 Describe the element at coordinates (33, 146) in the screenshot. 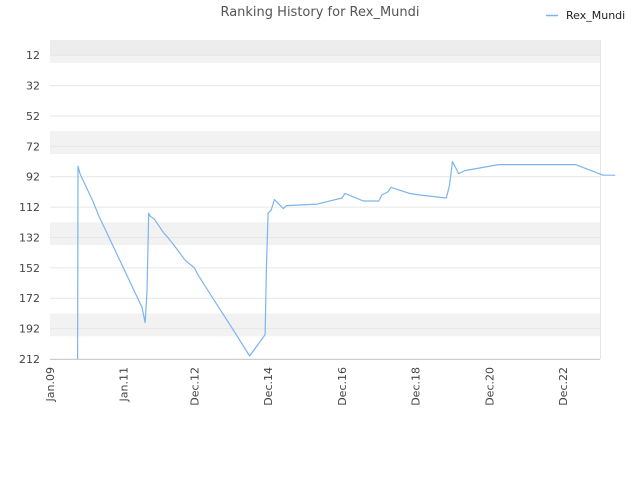

I see `y-tick-label: 72` at that location.